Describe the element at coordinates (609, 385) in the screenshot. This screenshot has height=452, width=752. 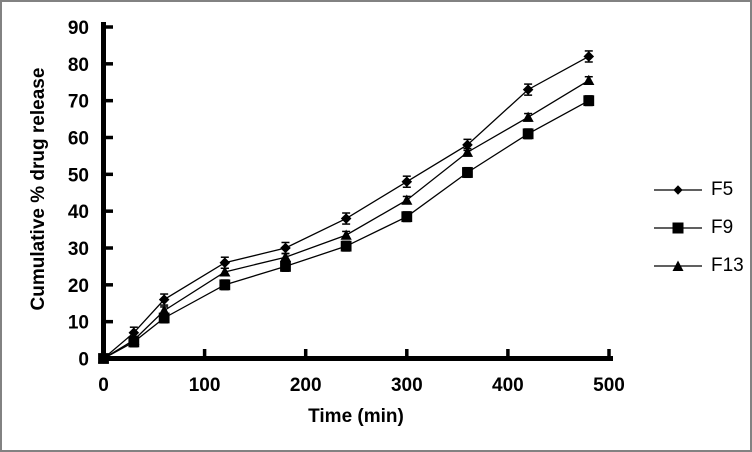
I see `x-tick-label: 500` at that location.